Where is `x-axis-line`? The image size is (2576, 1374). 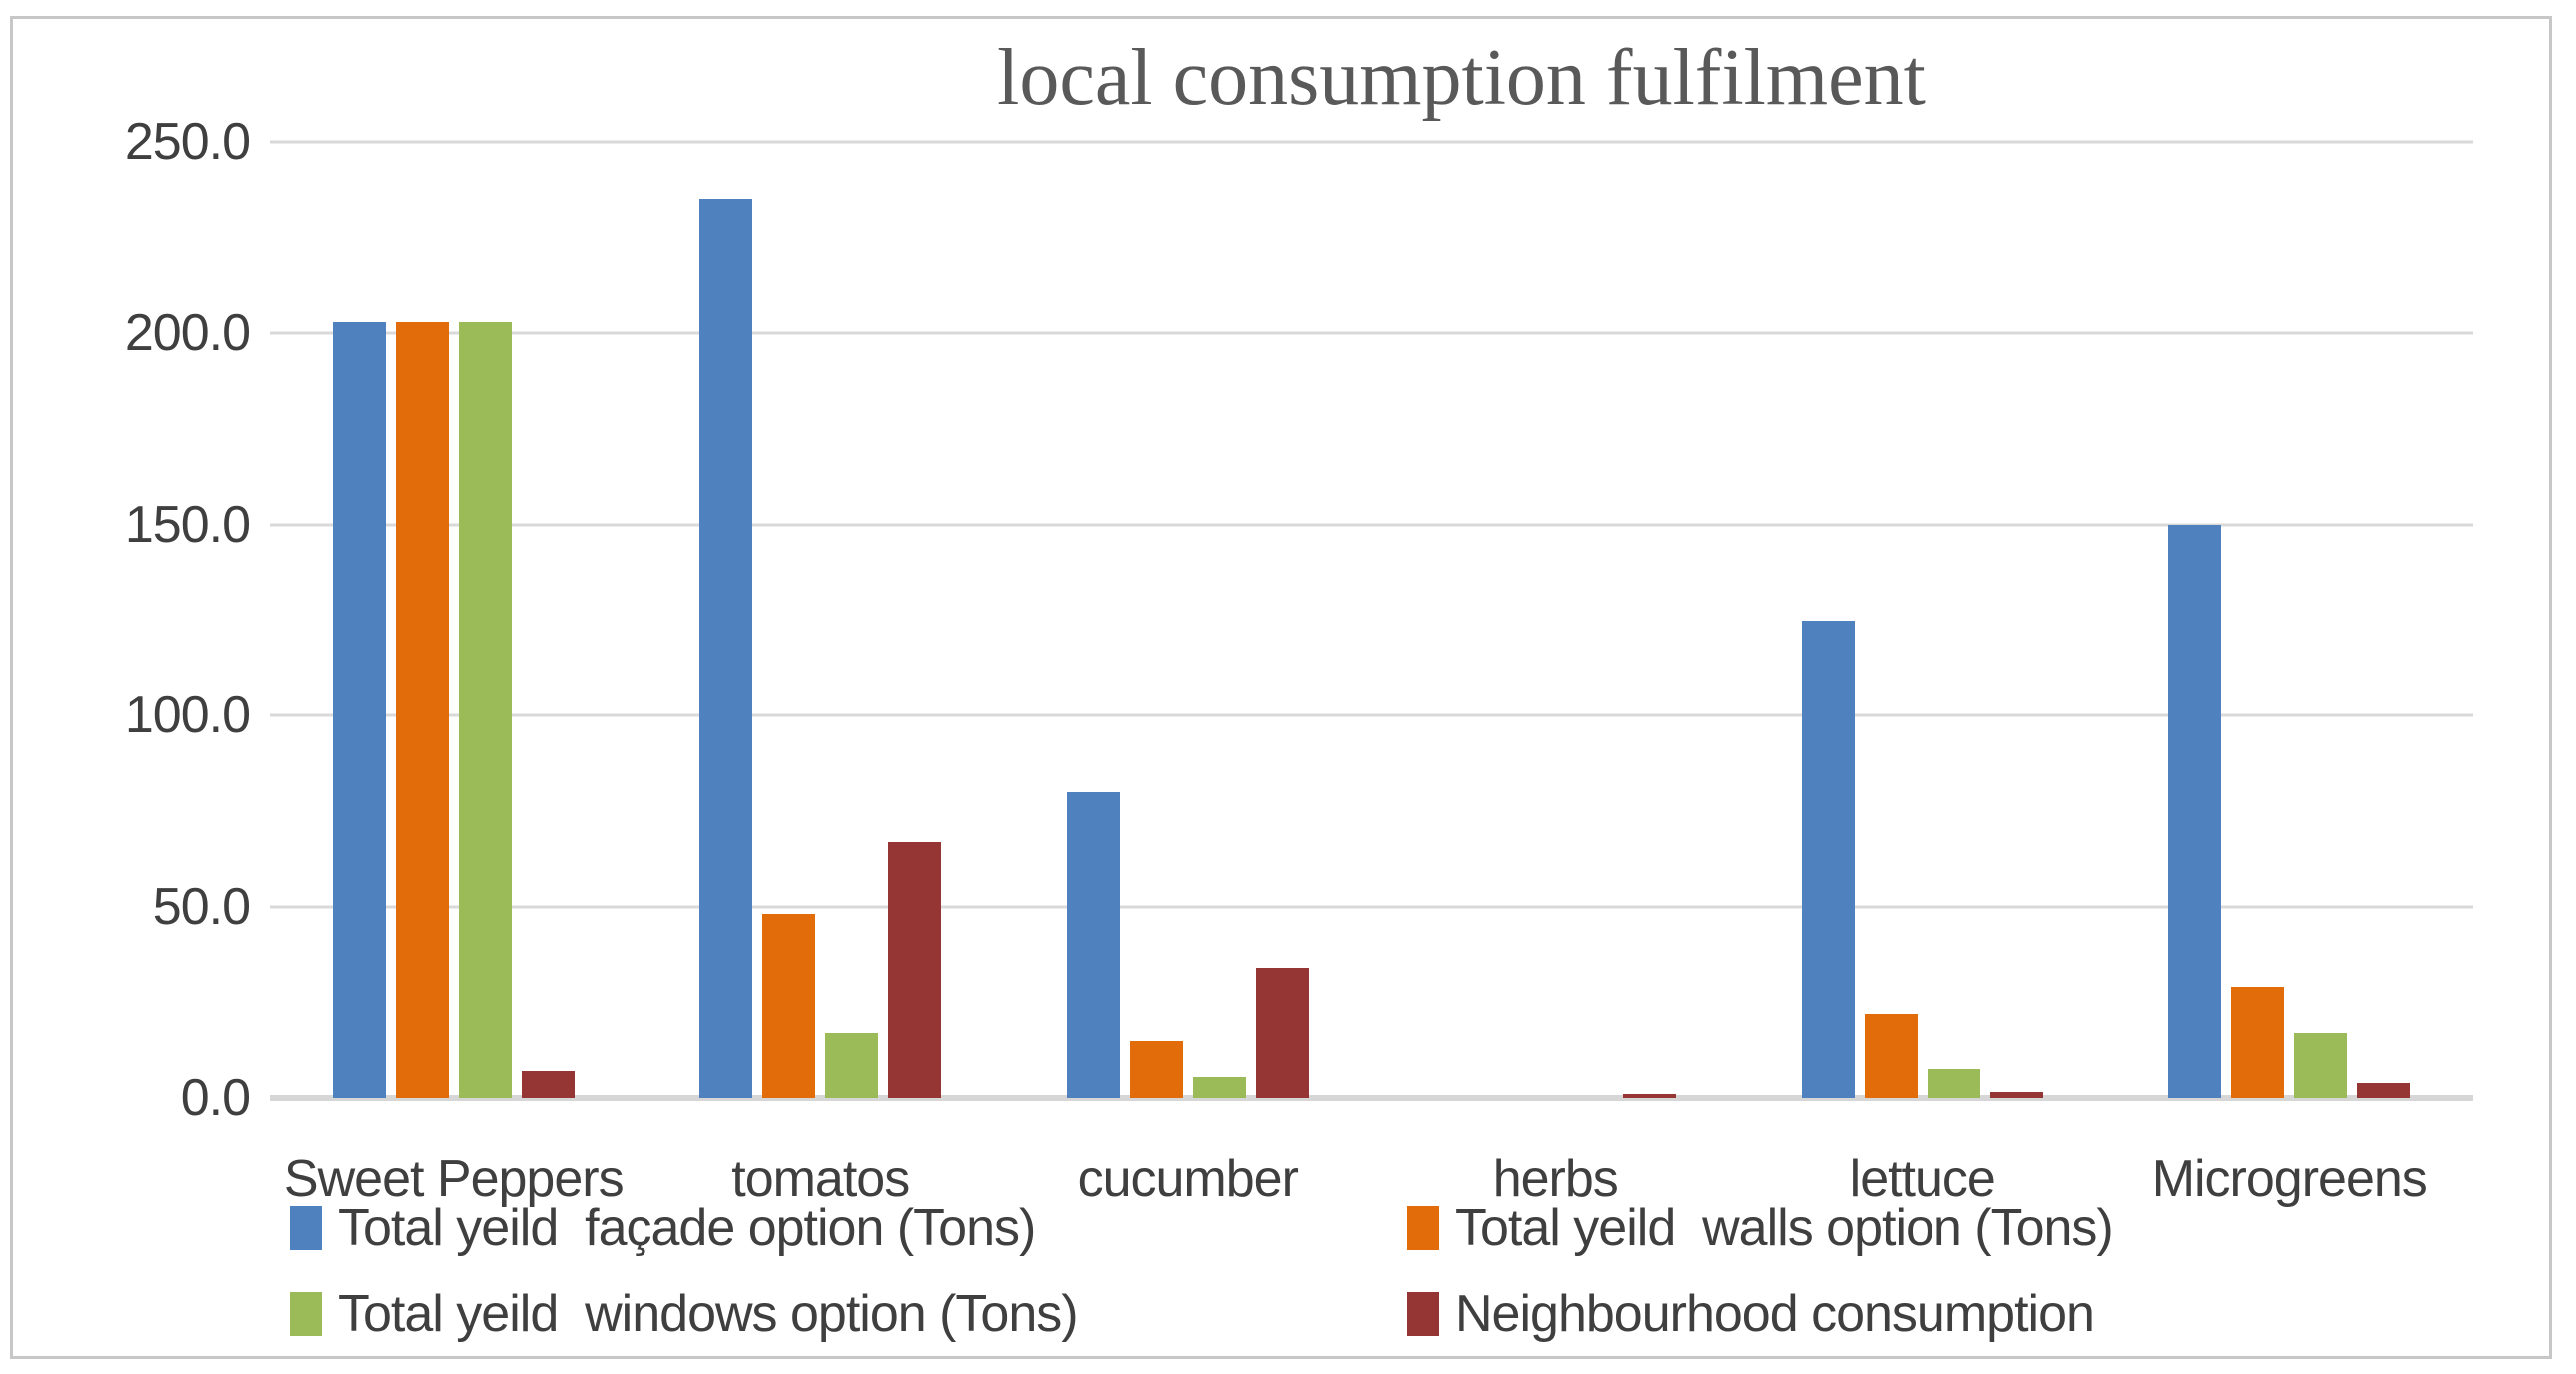
x-axis-line is located at coordinates (1371, 1098).